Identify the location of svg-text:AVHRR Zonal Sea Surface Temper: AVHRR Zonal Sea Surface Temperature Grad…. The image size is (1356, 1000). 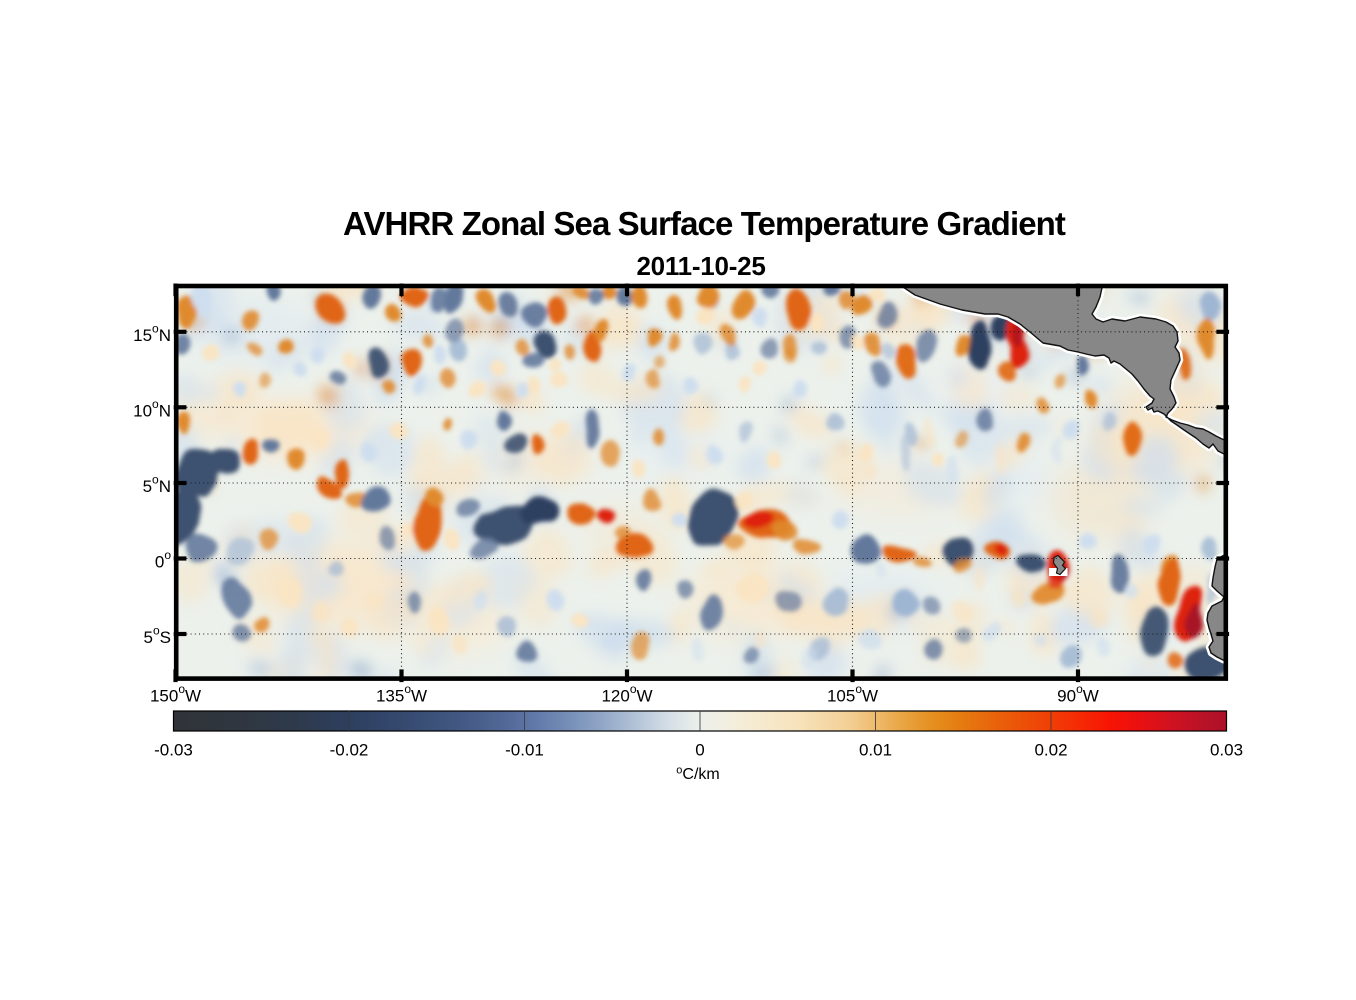
(704, 223).